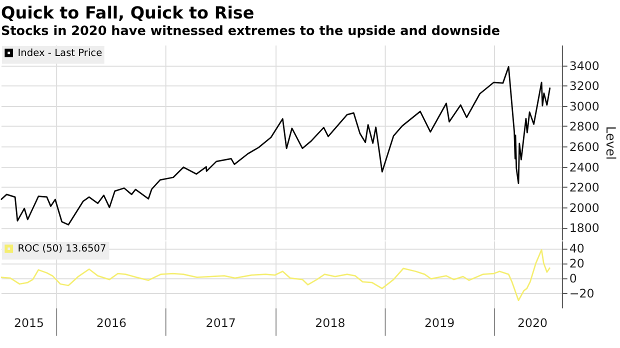  What do you see at coordinates (439, 323) in the screenshot?
I see `x-tick-label: 2019` at bounding box center [439, 323].